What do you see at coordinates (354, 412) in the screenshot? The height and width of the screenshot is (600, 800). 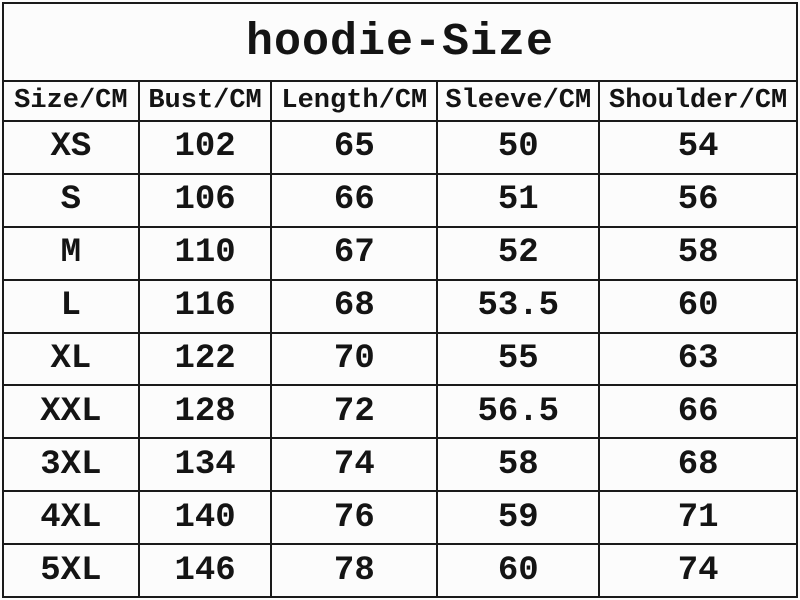 I see `measurement-cell: 72` at bounding box center [354, 412].